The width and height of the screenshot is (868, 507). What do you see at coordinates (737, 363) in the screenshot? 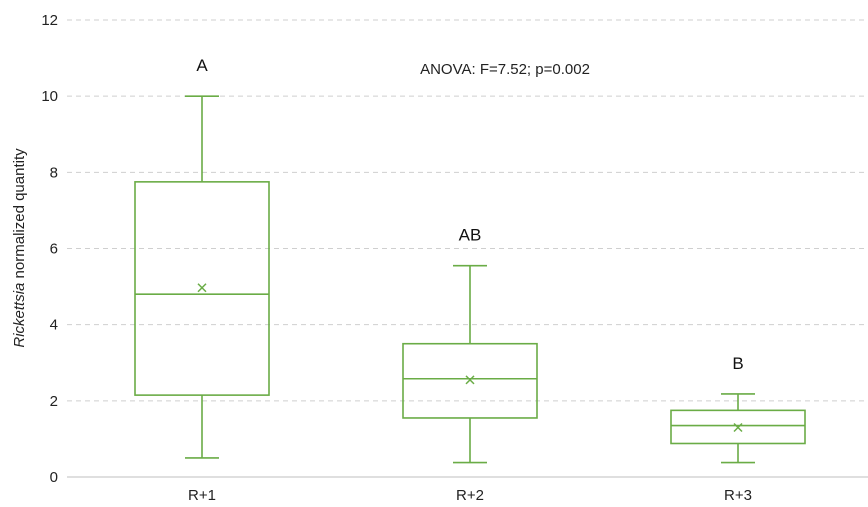
I see `group-letter: B` at bounding box center [737, 363].